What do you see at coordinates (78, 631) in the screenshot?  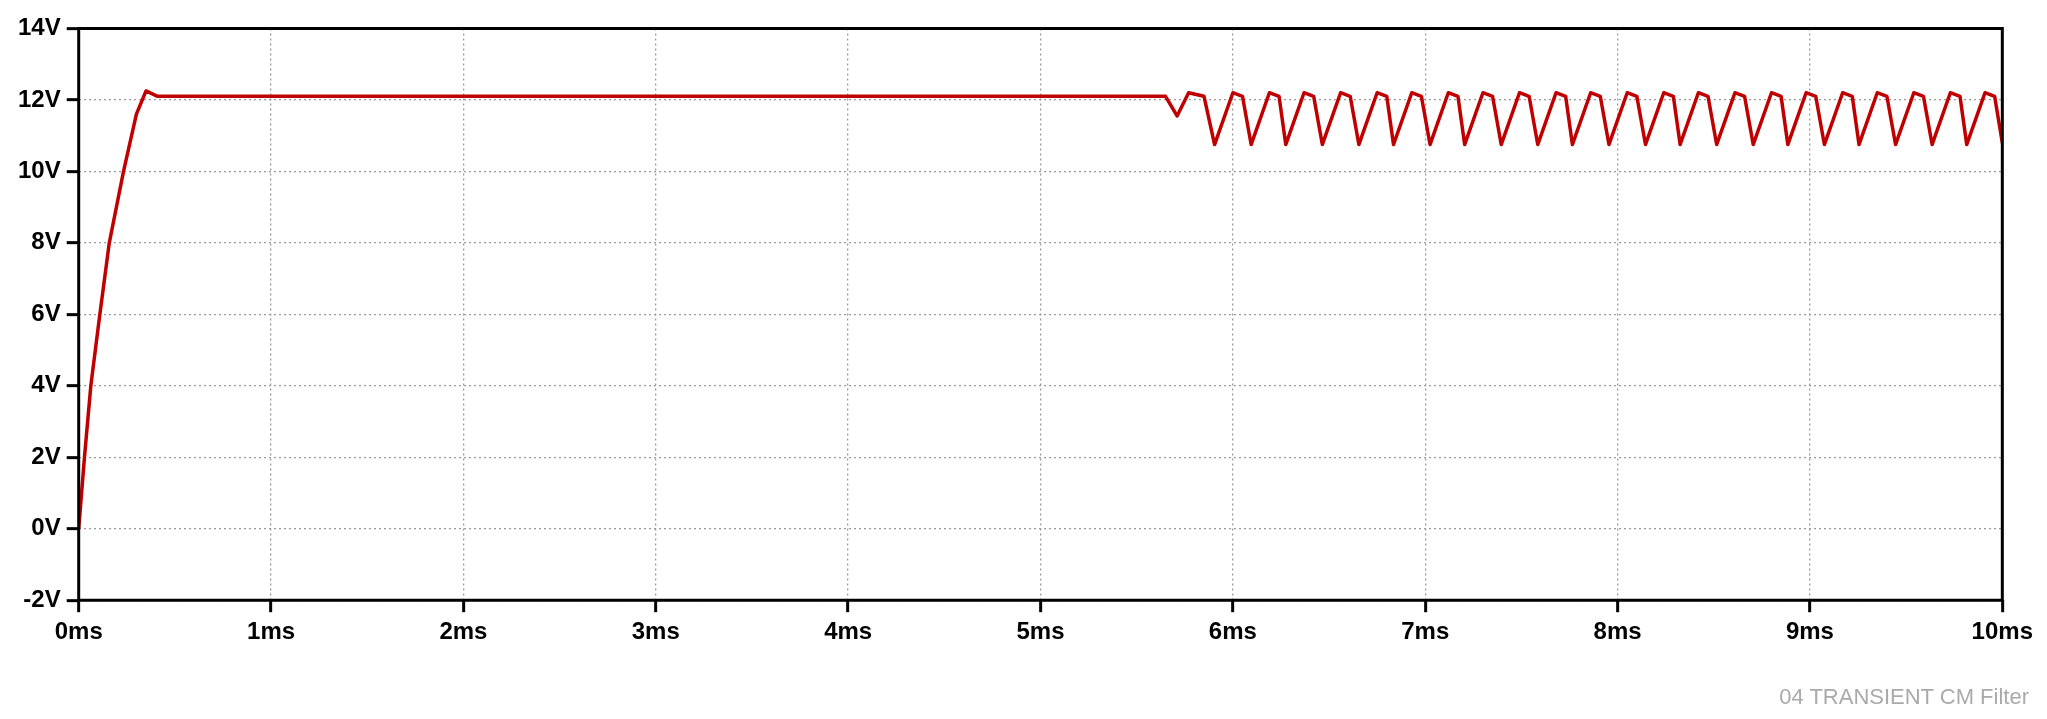 I see `x-tick-label: 0ms` at bounding box center [78, 631].